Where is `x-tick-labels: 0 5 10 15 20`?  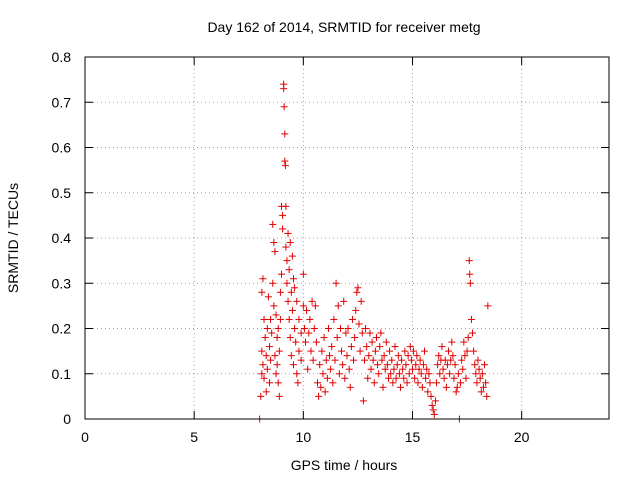 x-tick-labels: 0 5 10 15 20 is located at coordinates (305, 437).